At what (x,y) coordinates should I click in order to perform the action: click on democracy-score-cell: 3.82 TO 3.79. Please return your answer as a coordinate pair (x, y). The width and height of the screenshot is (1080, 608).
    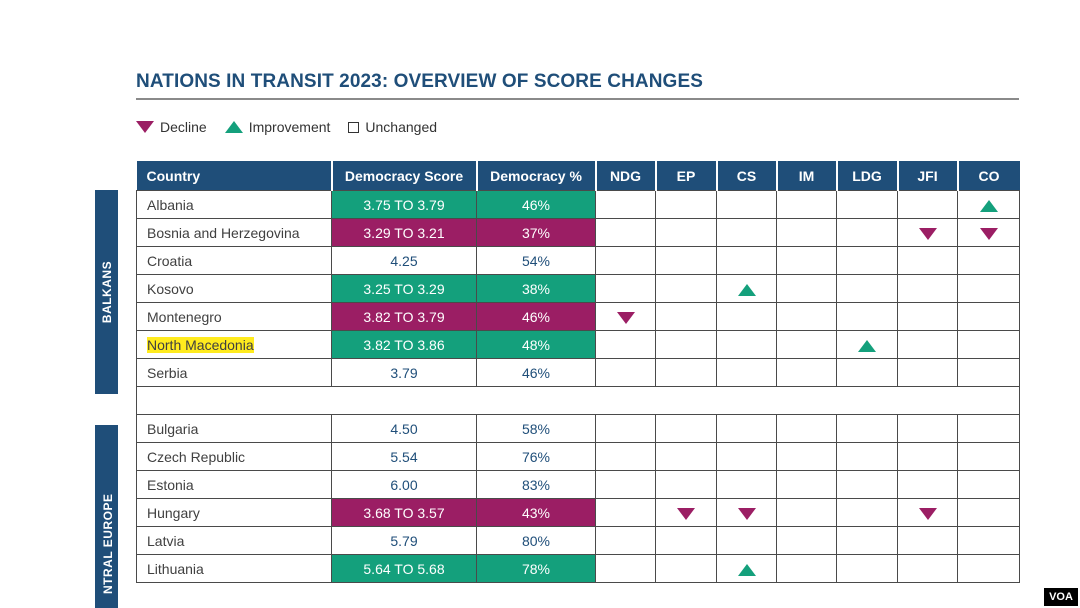
    Looking at the image, I should click on (404, 316).